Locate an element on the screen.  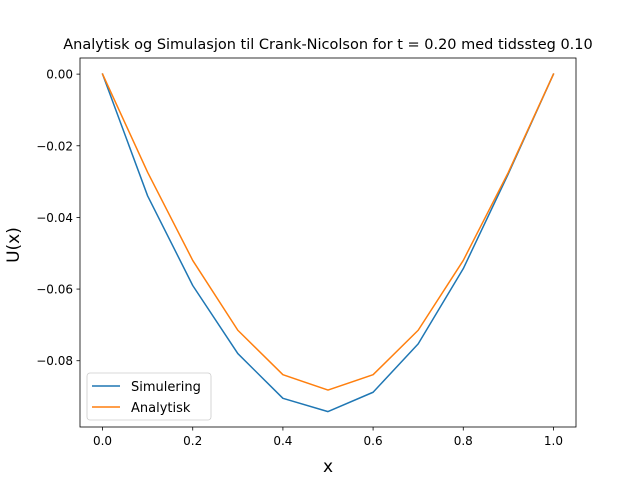
y-axis-ticks: 0.00 −0.02 −0.04 −0.06 −0.08 is located at coordinates (58, 218).